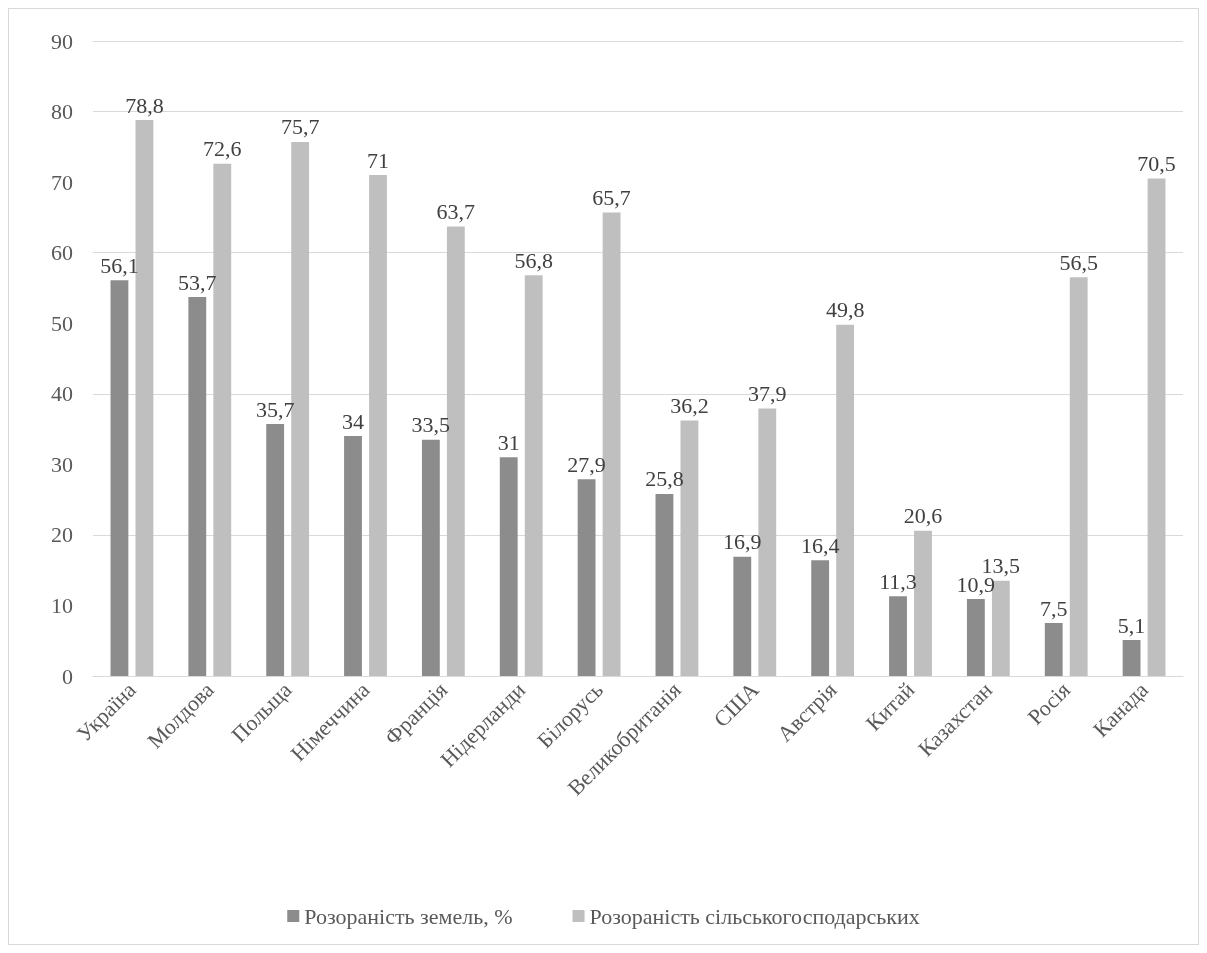 The height and width of the screenshot is (953, 1207). Describe the element at coordinates (62, 535) in the screenshot. I see `y-tick-label: 20` at that location.